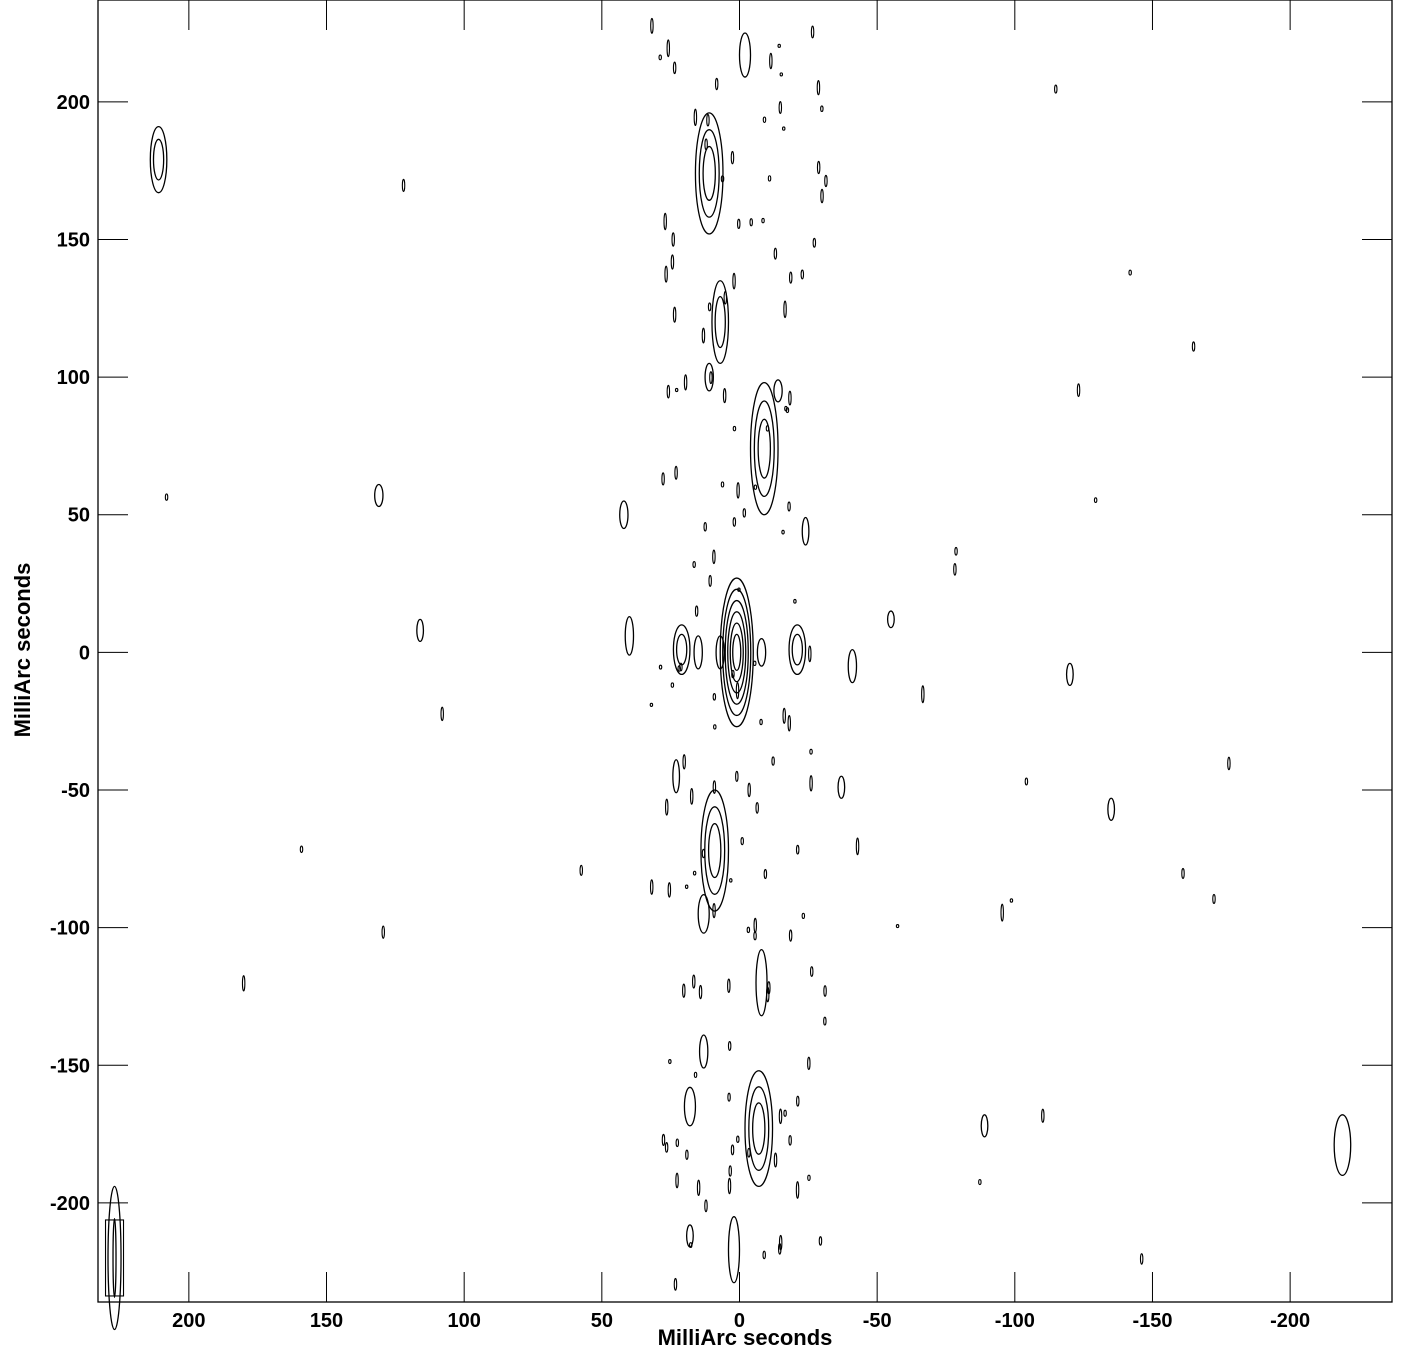 The height and width of the screenshot is (1357, 1402). Describe the element at coordinates (79, 516) in the screenshot. I see `y-tick-label: 50` at that location.